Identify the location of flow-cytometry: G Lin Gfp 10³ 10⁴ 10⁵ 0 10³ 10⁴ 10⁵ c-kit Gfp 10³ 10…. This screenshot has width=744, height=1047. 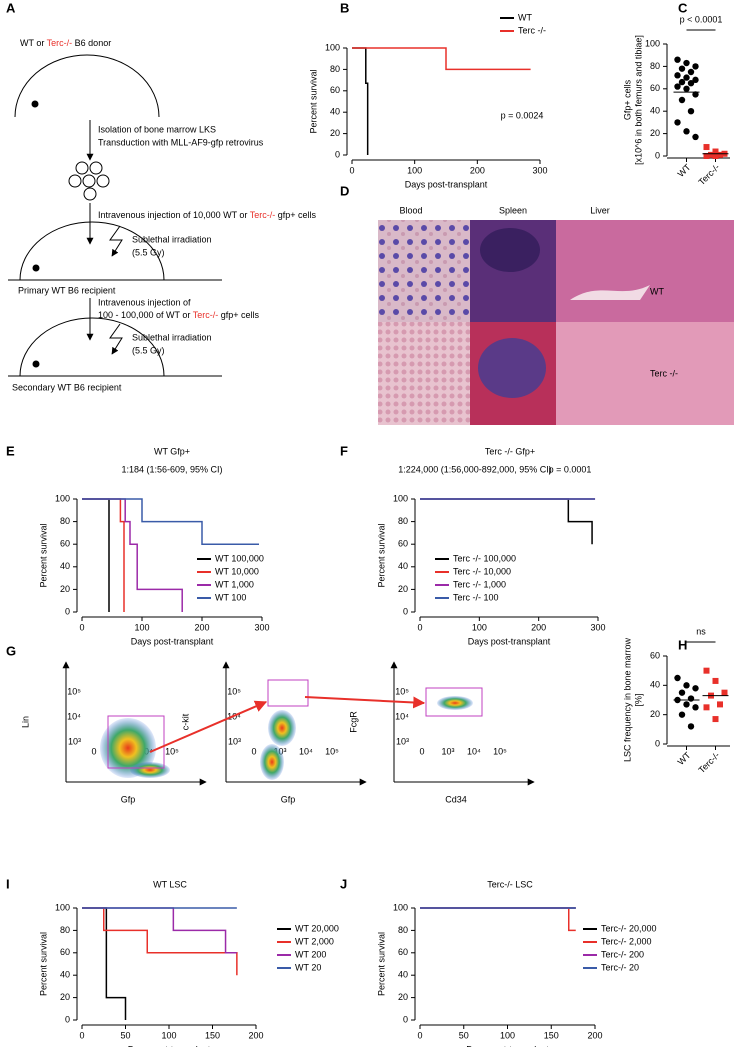
(270, 723).